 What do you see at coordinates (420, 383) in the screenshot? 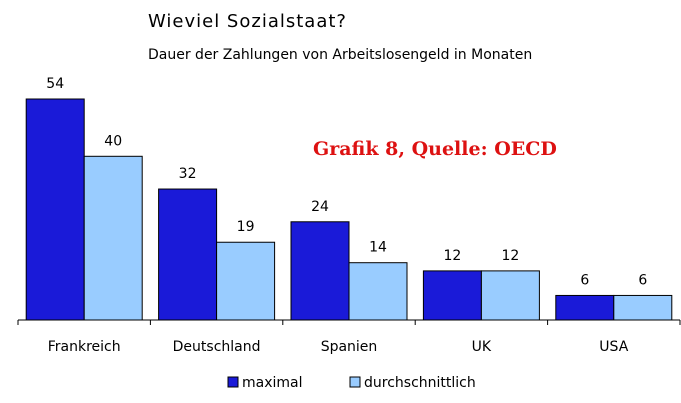
I see `legend-label: durchschnittlich` at bounding box center [420, 383].